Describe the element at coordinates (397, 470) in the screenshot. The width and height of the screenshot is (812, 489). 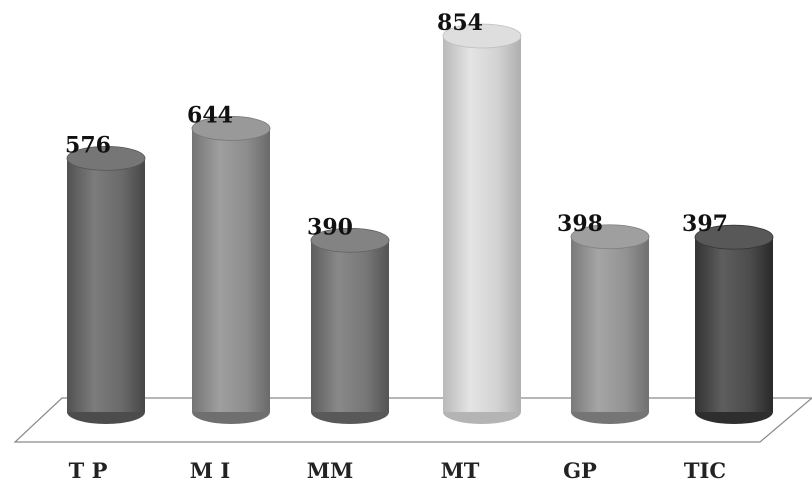
I see `category-label-group: T P M I MM MT GP TIC` at that location.